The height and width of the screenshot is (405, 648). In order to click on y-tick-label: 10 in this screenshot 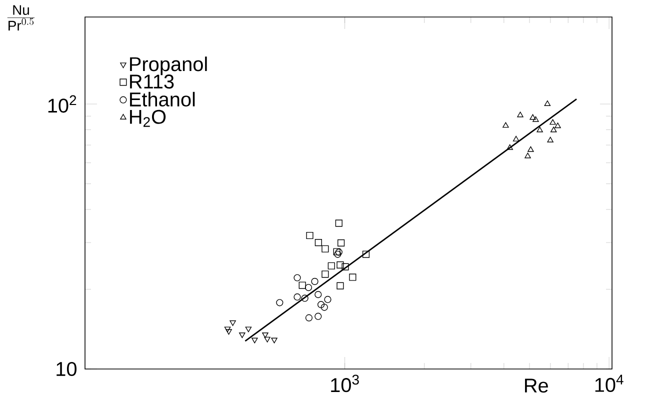, I will do `click(66, 369)`.